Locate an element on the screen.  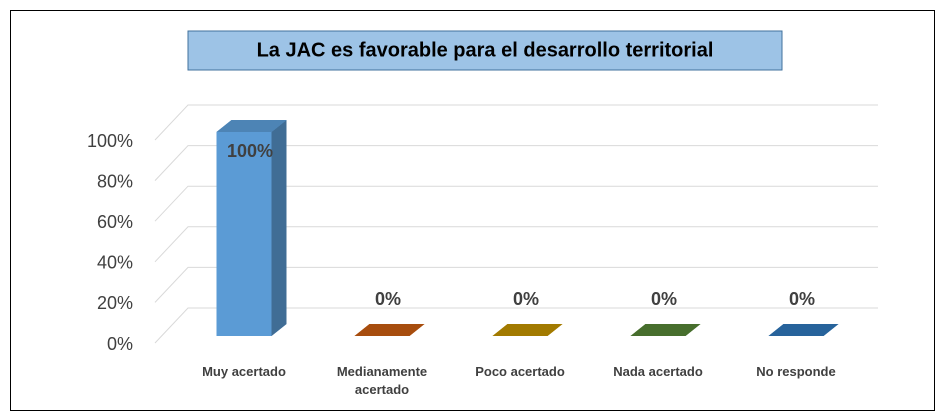
x-tick-label: Nada acertado is located at coordinates (658, 371).